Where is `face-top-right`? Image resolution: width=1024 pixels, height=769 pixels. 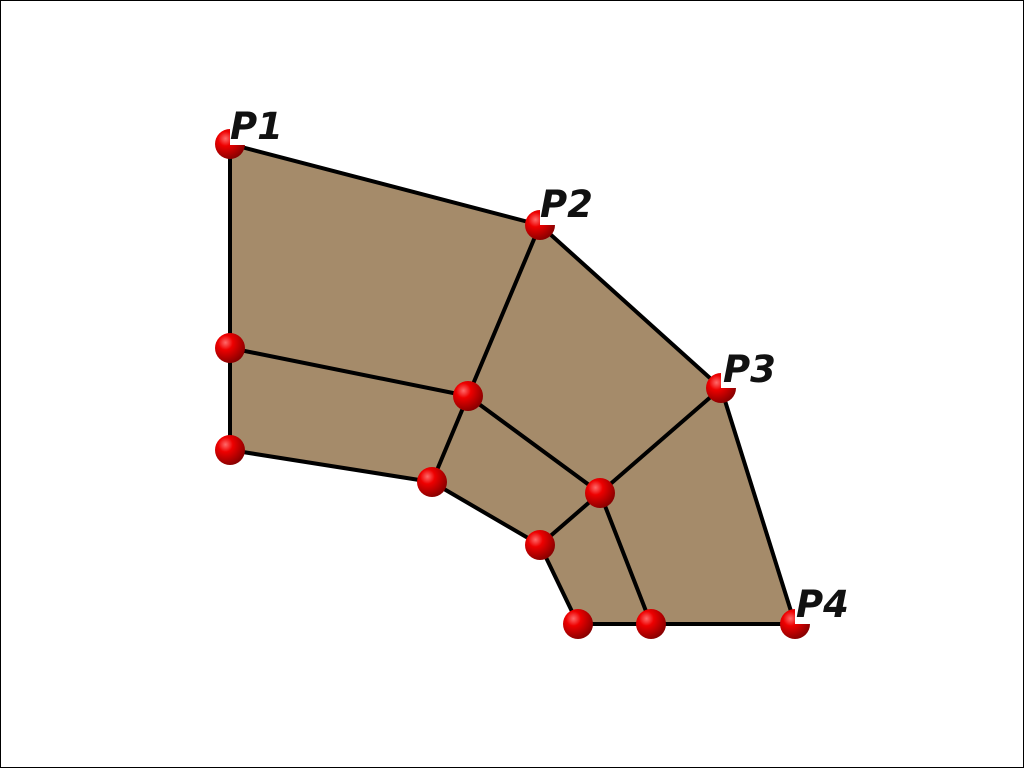
face-top-right is located at coordinates (594, 359).